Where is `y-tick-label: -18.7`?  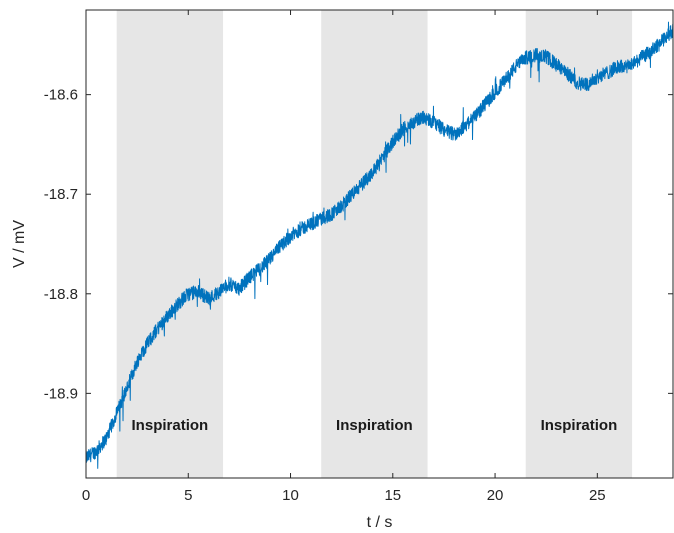
y-tick-label: -18.7 is located at coordinates (61, 194).